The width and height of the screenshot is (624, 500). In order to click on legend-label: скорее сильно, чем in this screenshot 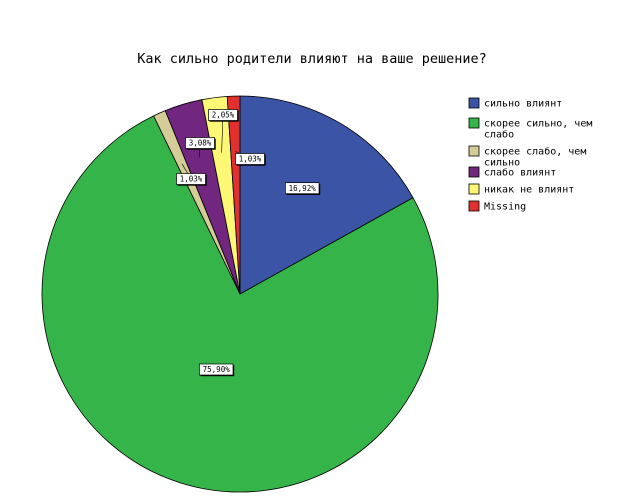, I will do `click(538, 124)`.